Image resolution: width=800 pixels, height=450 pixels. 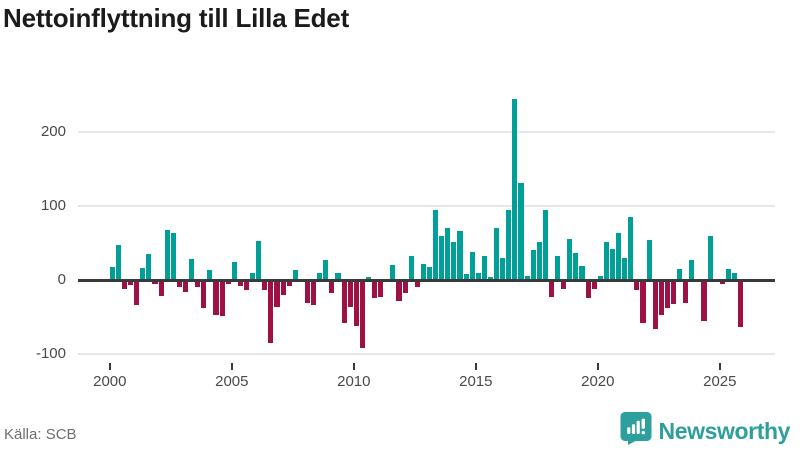 I want to click on bar-2021Q4, so click(x=643, y=301).